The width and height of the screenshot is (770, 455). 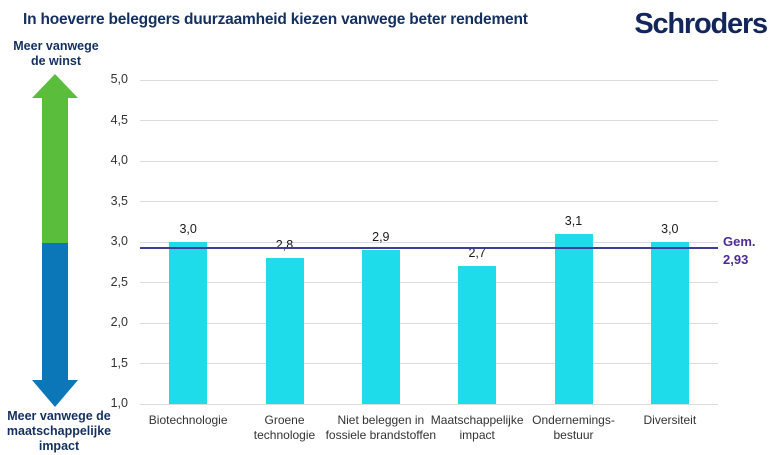 What do you see at coordinates (477, 253) in the screenshot?
I see `bar-value-label: 2,7` at bounding box center [477, 253].